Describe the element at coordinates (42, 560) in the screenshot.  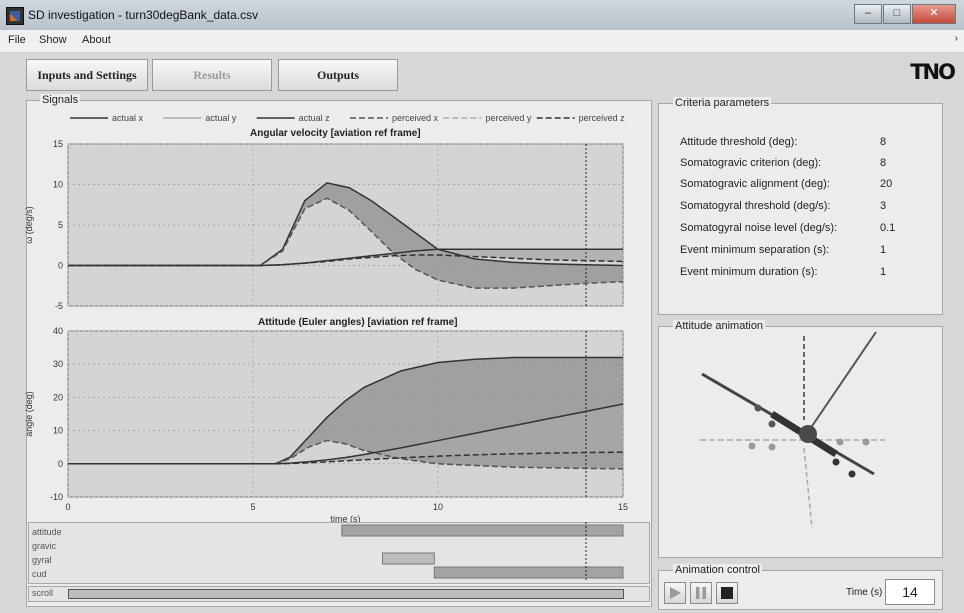
I see `event-label-gyral: gyral` at that location.